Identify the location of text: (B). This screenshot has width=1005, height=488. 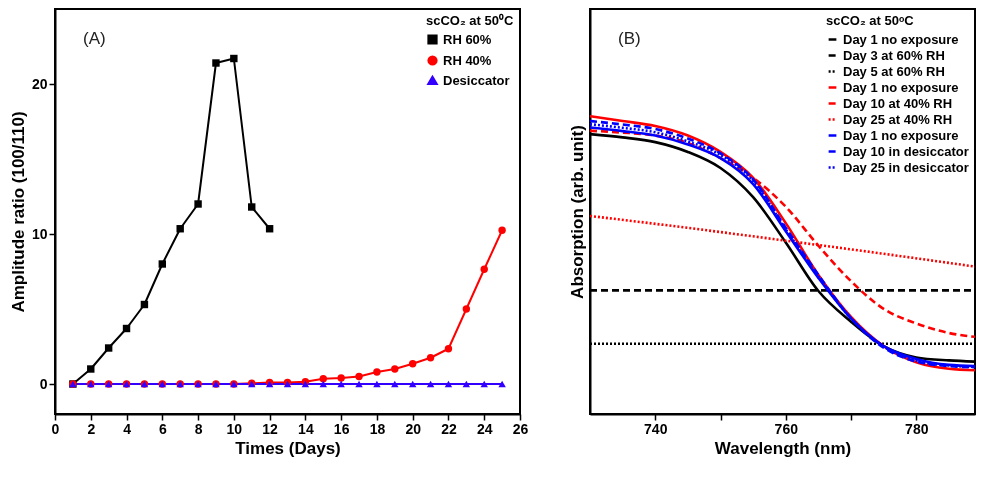
(629, 38).